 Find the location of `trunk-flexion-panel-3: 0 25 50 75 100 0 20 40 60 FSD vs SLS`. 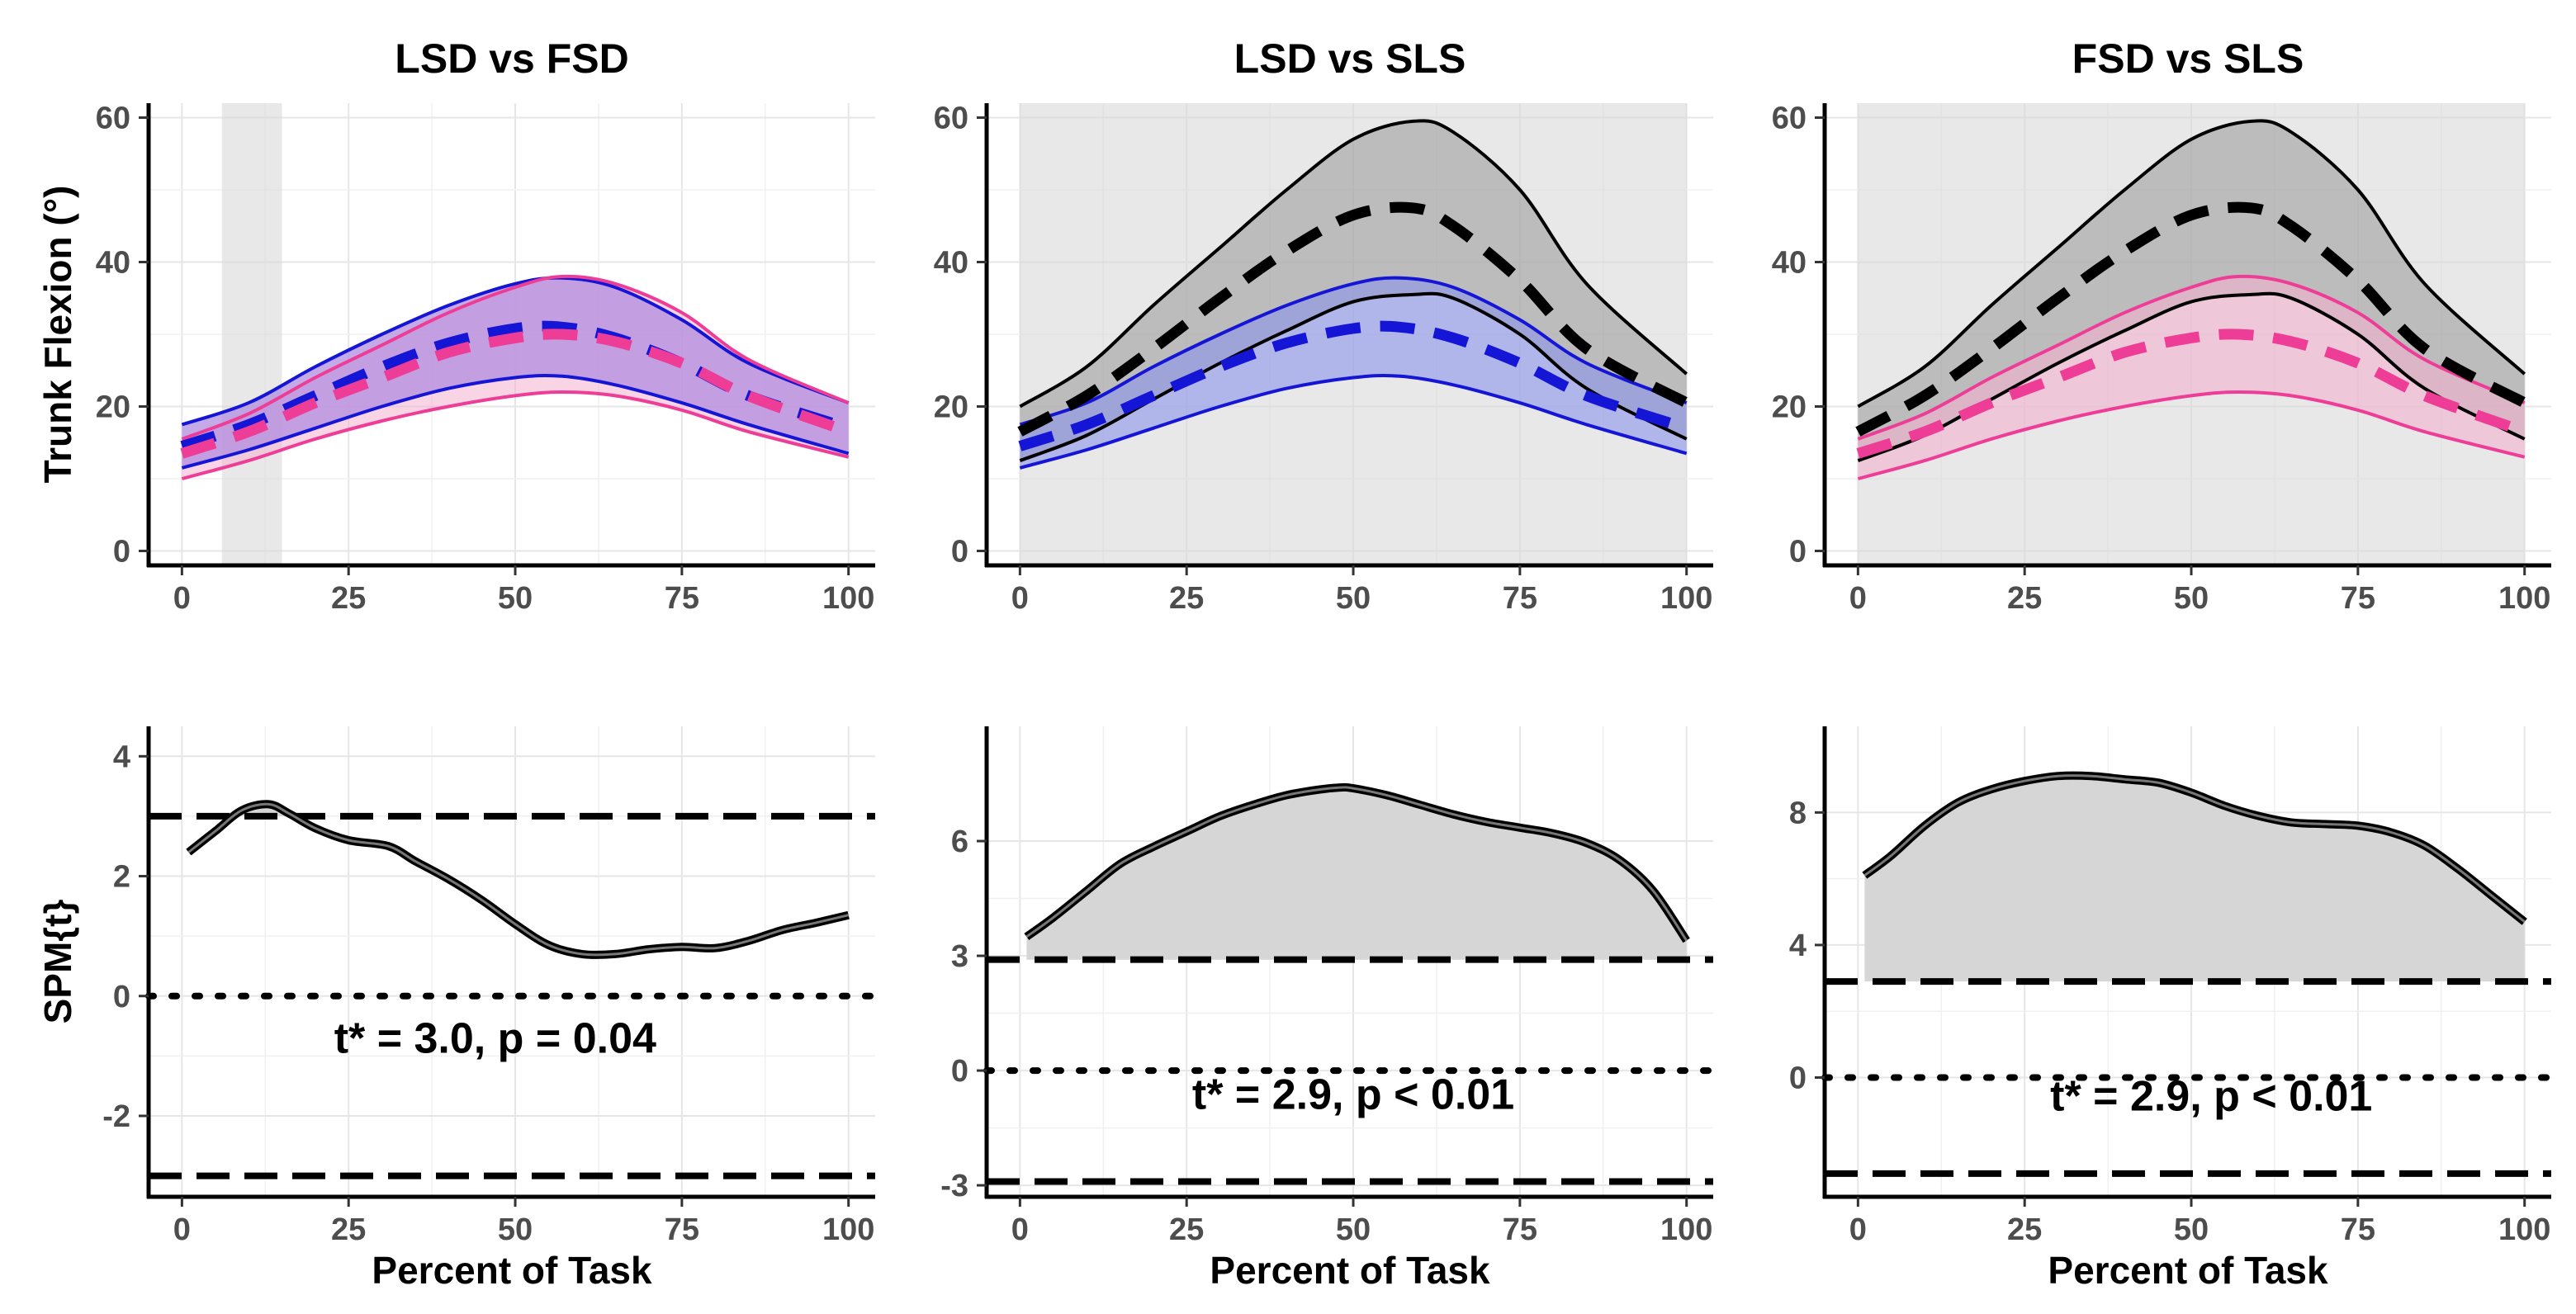

trunk-flexion-panel-3: 0 25 50 75 100 0 20 40 60 FSD vs SLS is located at coordinates (2161, 325).